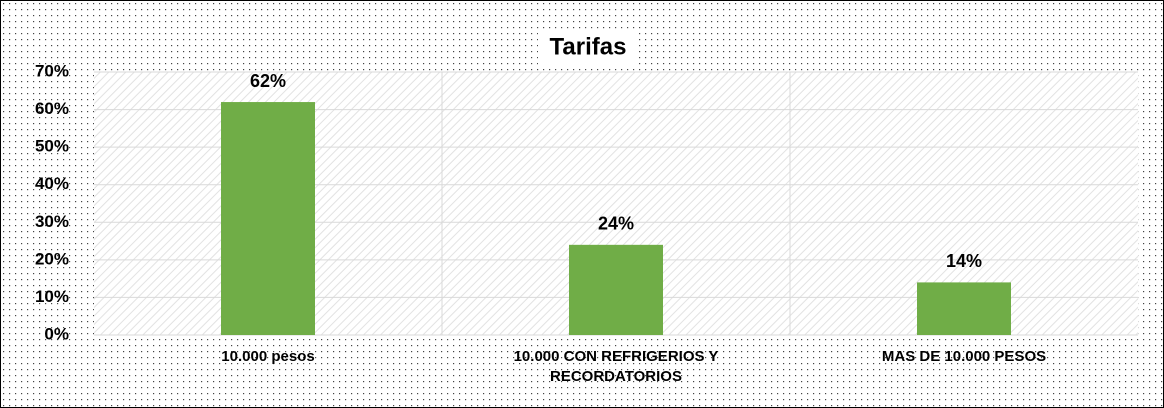  Describe the element at coordinates (52, 146) in the screenshot. I see `y-tick-label: 50%` at that location.